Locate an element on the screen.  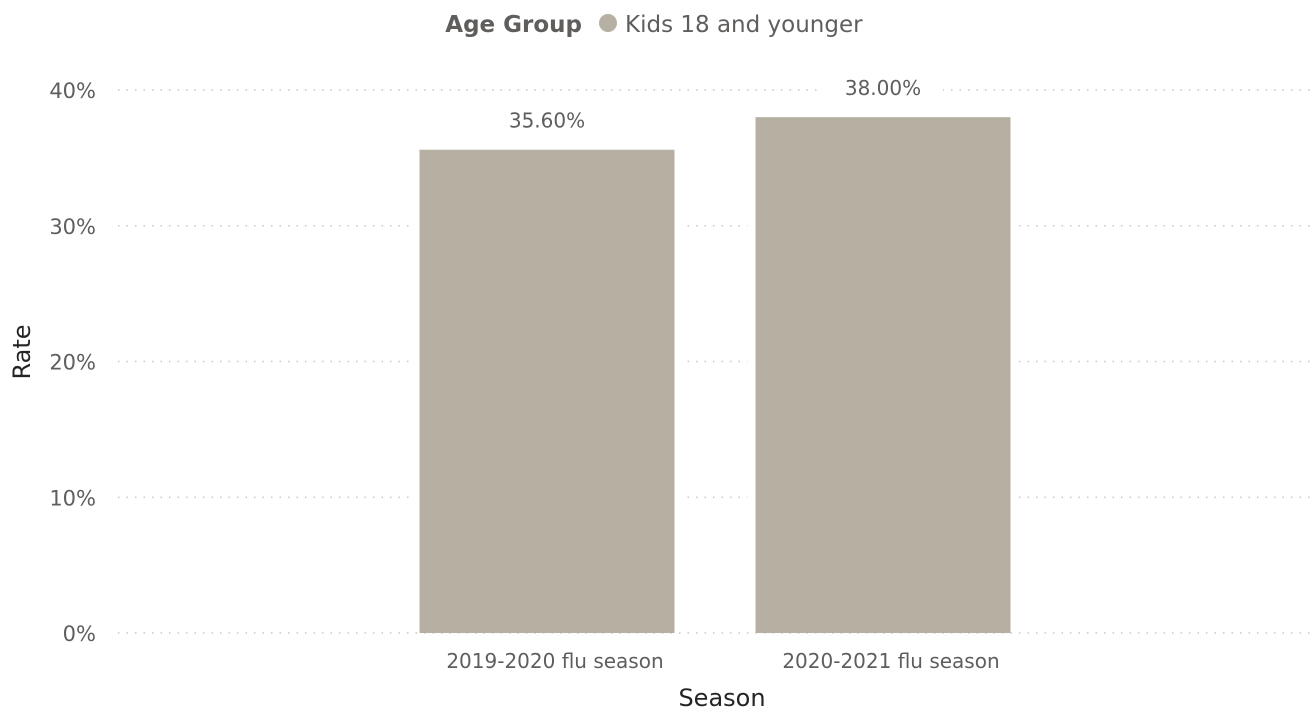
legend-label: Kids 18 and younger is located at coordinates (744, 25).